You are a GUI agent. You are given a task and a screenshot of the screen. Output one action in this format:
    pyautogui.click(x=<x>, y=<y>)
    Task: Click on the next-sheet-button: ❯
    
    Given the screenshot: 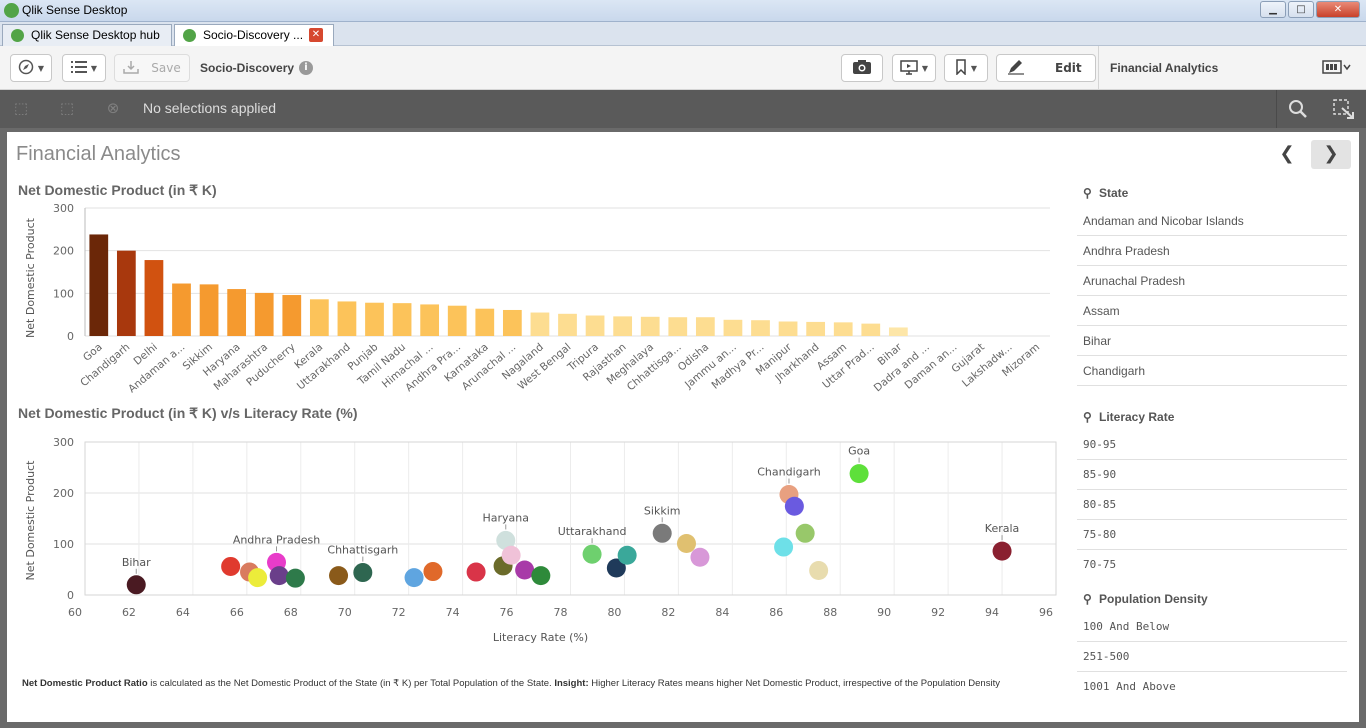 What is the action you would take?
    pyautogui.click(x=1331, y=154)
    